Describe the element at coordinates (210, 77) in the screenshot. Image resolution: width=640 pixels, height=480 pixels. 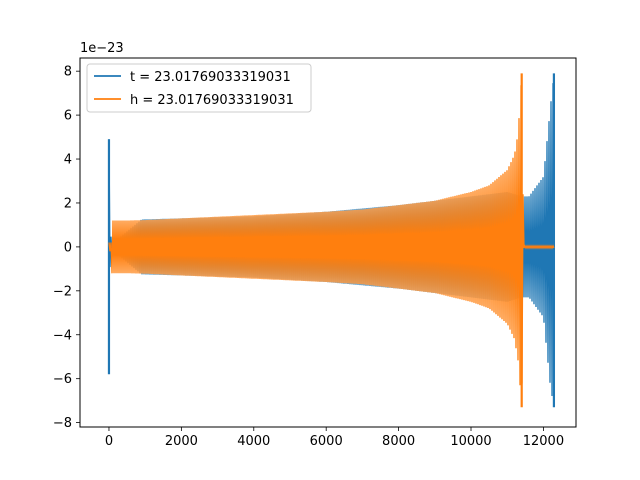
I see `legend-label-t: t = 23.01769033319031` at that location.